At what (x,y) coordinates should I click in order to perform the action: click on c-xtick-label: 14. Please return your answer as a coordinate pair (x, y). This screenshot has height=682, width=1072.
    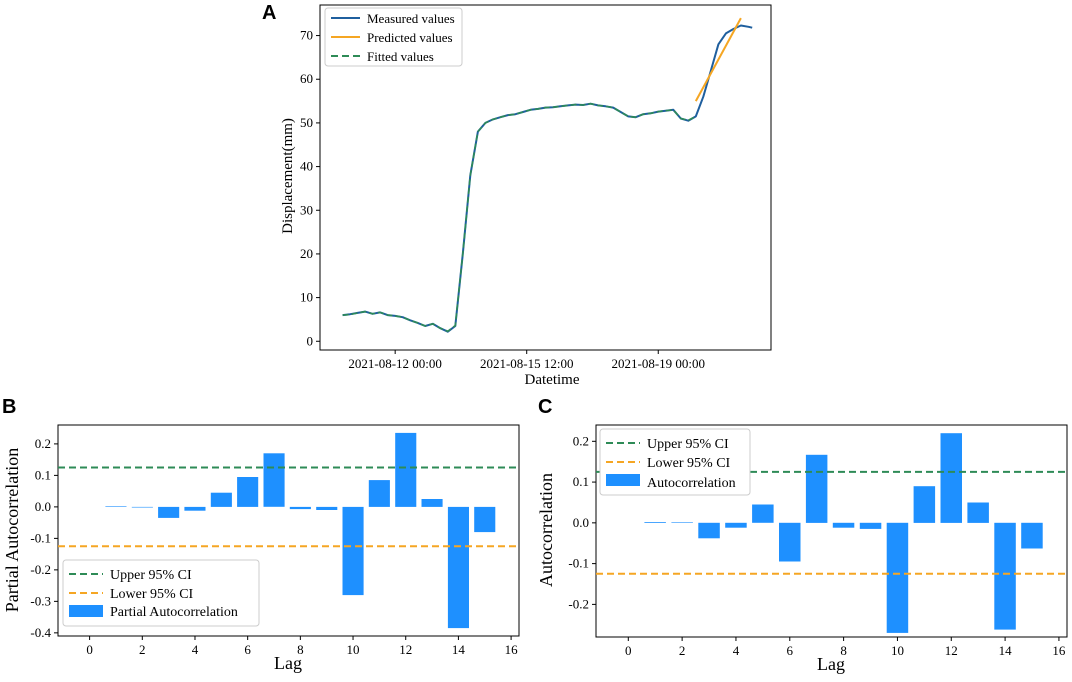
    Looking at the image, I should click on (1006, 650).